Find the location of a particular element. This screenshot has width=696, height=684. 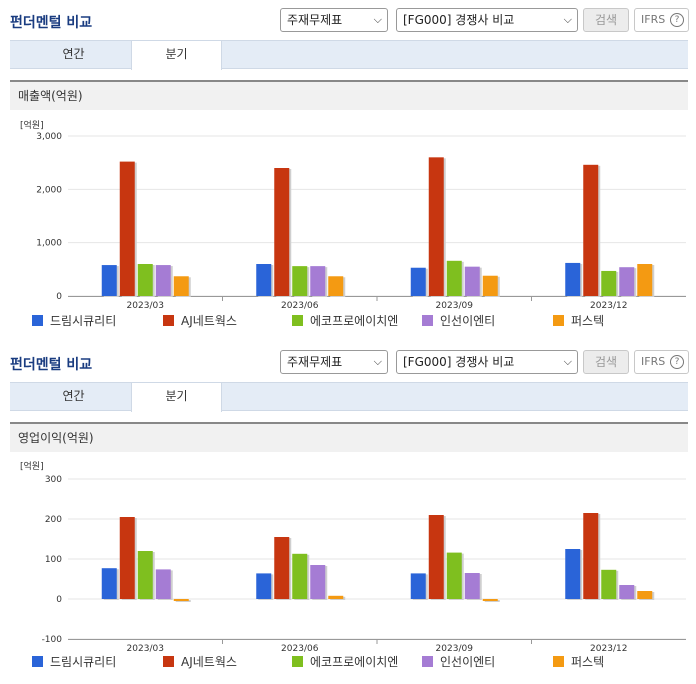

y-tick-label: 3,000 is located at coordinates (49, 137).